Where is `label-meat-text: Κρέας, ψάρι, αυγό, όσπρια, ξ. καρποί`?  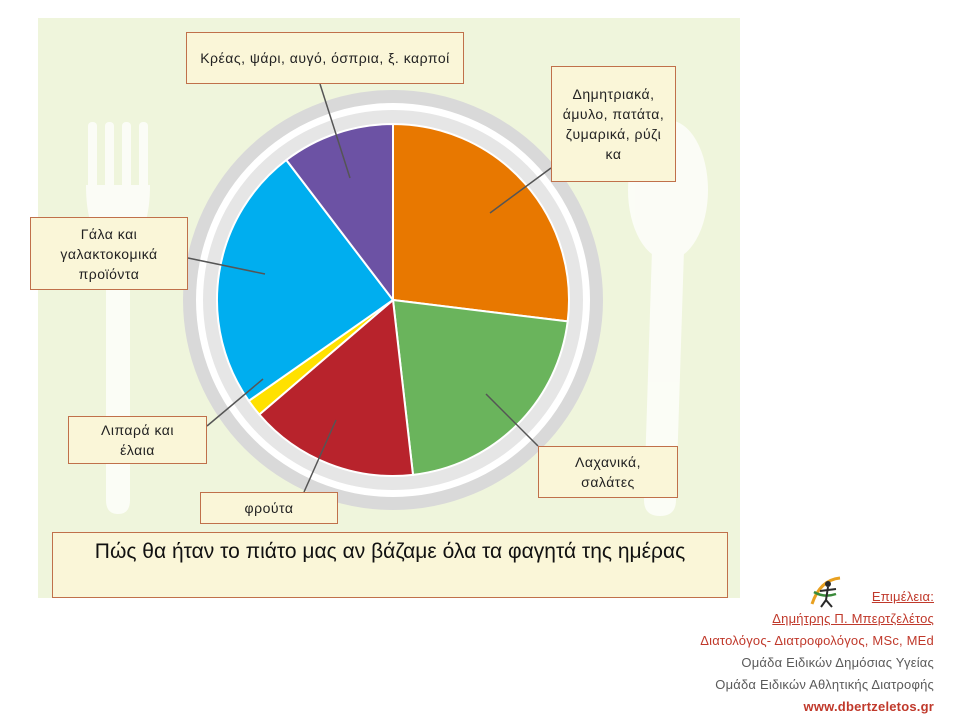 label-meat-text: Κρέας, ψάρι, αυγό, όσπρια, ξ. καρποί is located at coordinates (325, 58).